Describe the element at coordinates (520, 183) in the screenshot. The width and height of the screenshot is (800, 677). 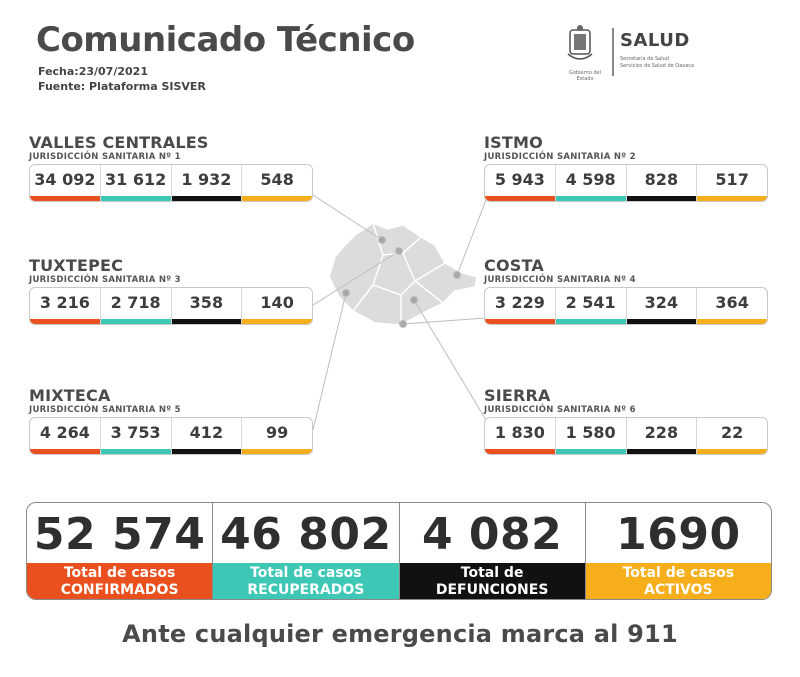
I see `confirmed-count: 5 943` at that location.